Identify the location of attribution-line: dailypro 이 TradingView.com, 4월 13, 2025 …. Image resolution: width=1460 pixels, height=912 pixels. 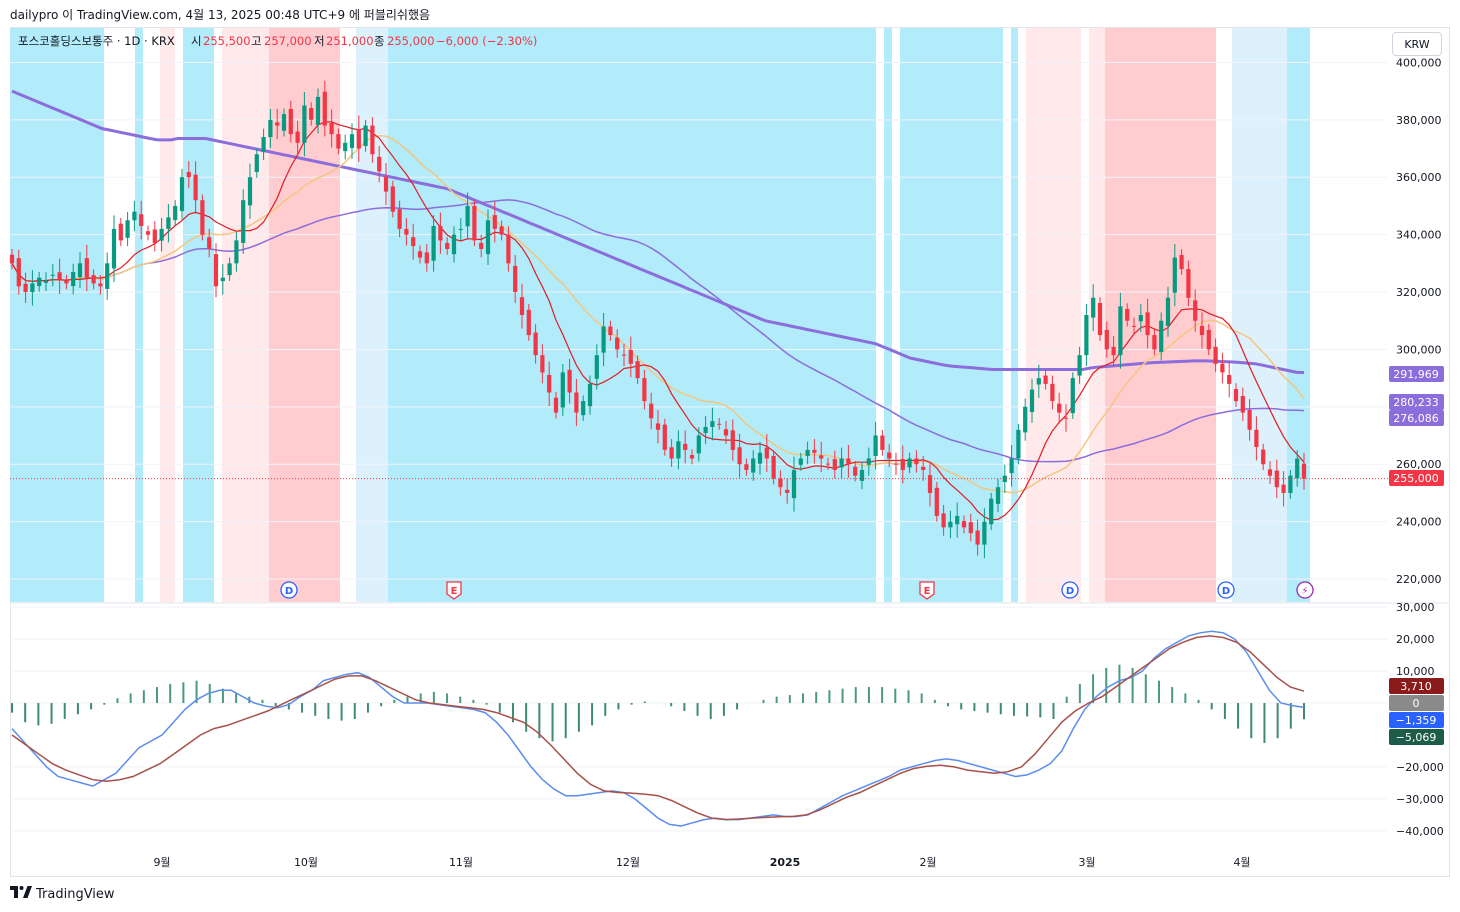
(220, 15).